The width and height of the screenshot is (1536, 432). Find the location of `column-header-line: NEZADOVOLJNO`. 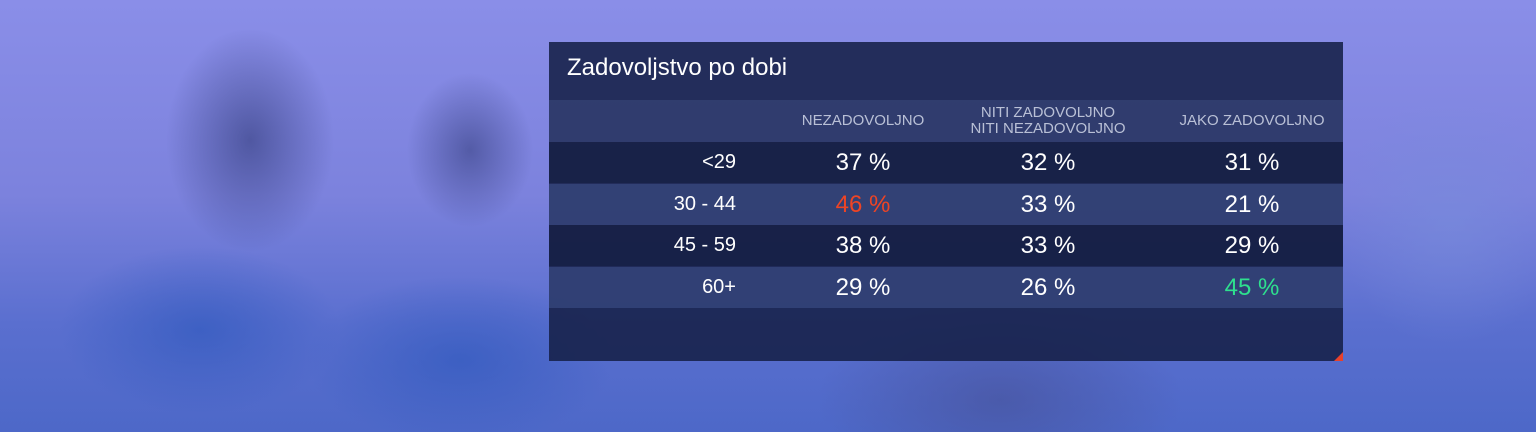

column-header-line: NEZADOVOLJNO is located at coordinates (863, 120).